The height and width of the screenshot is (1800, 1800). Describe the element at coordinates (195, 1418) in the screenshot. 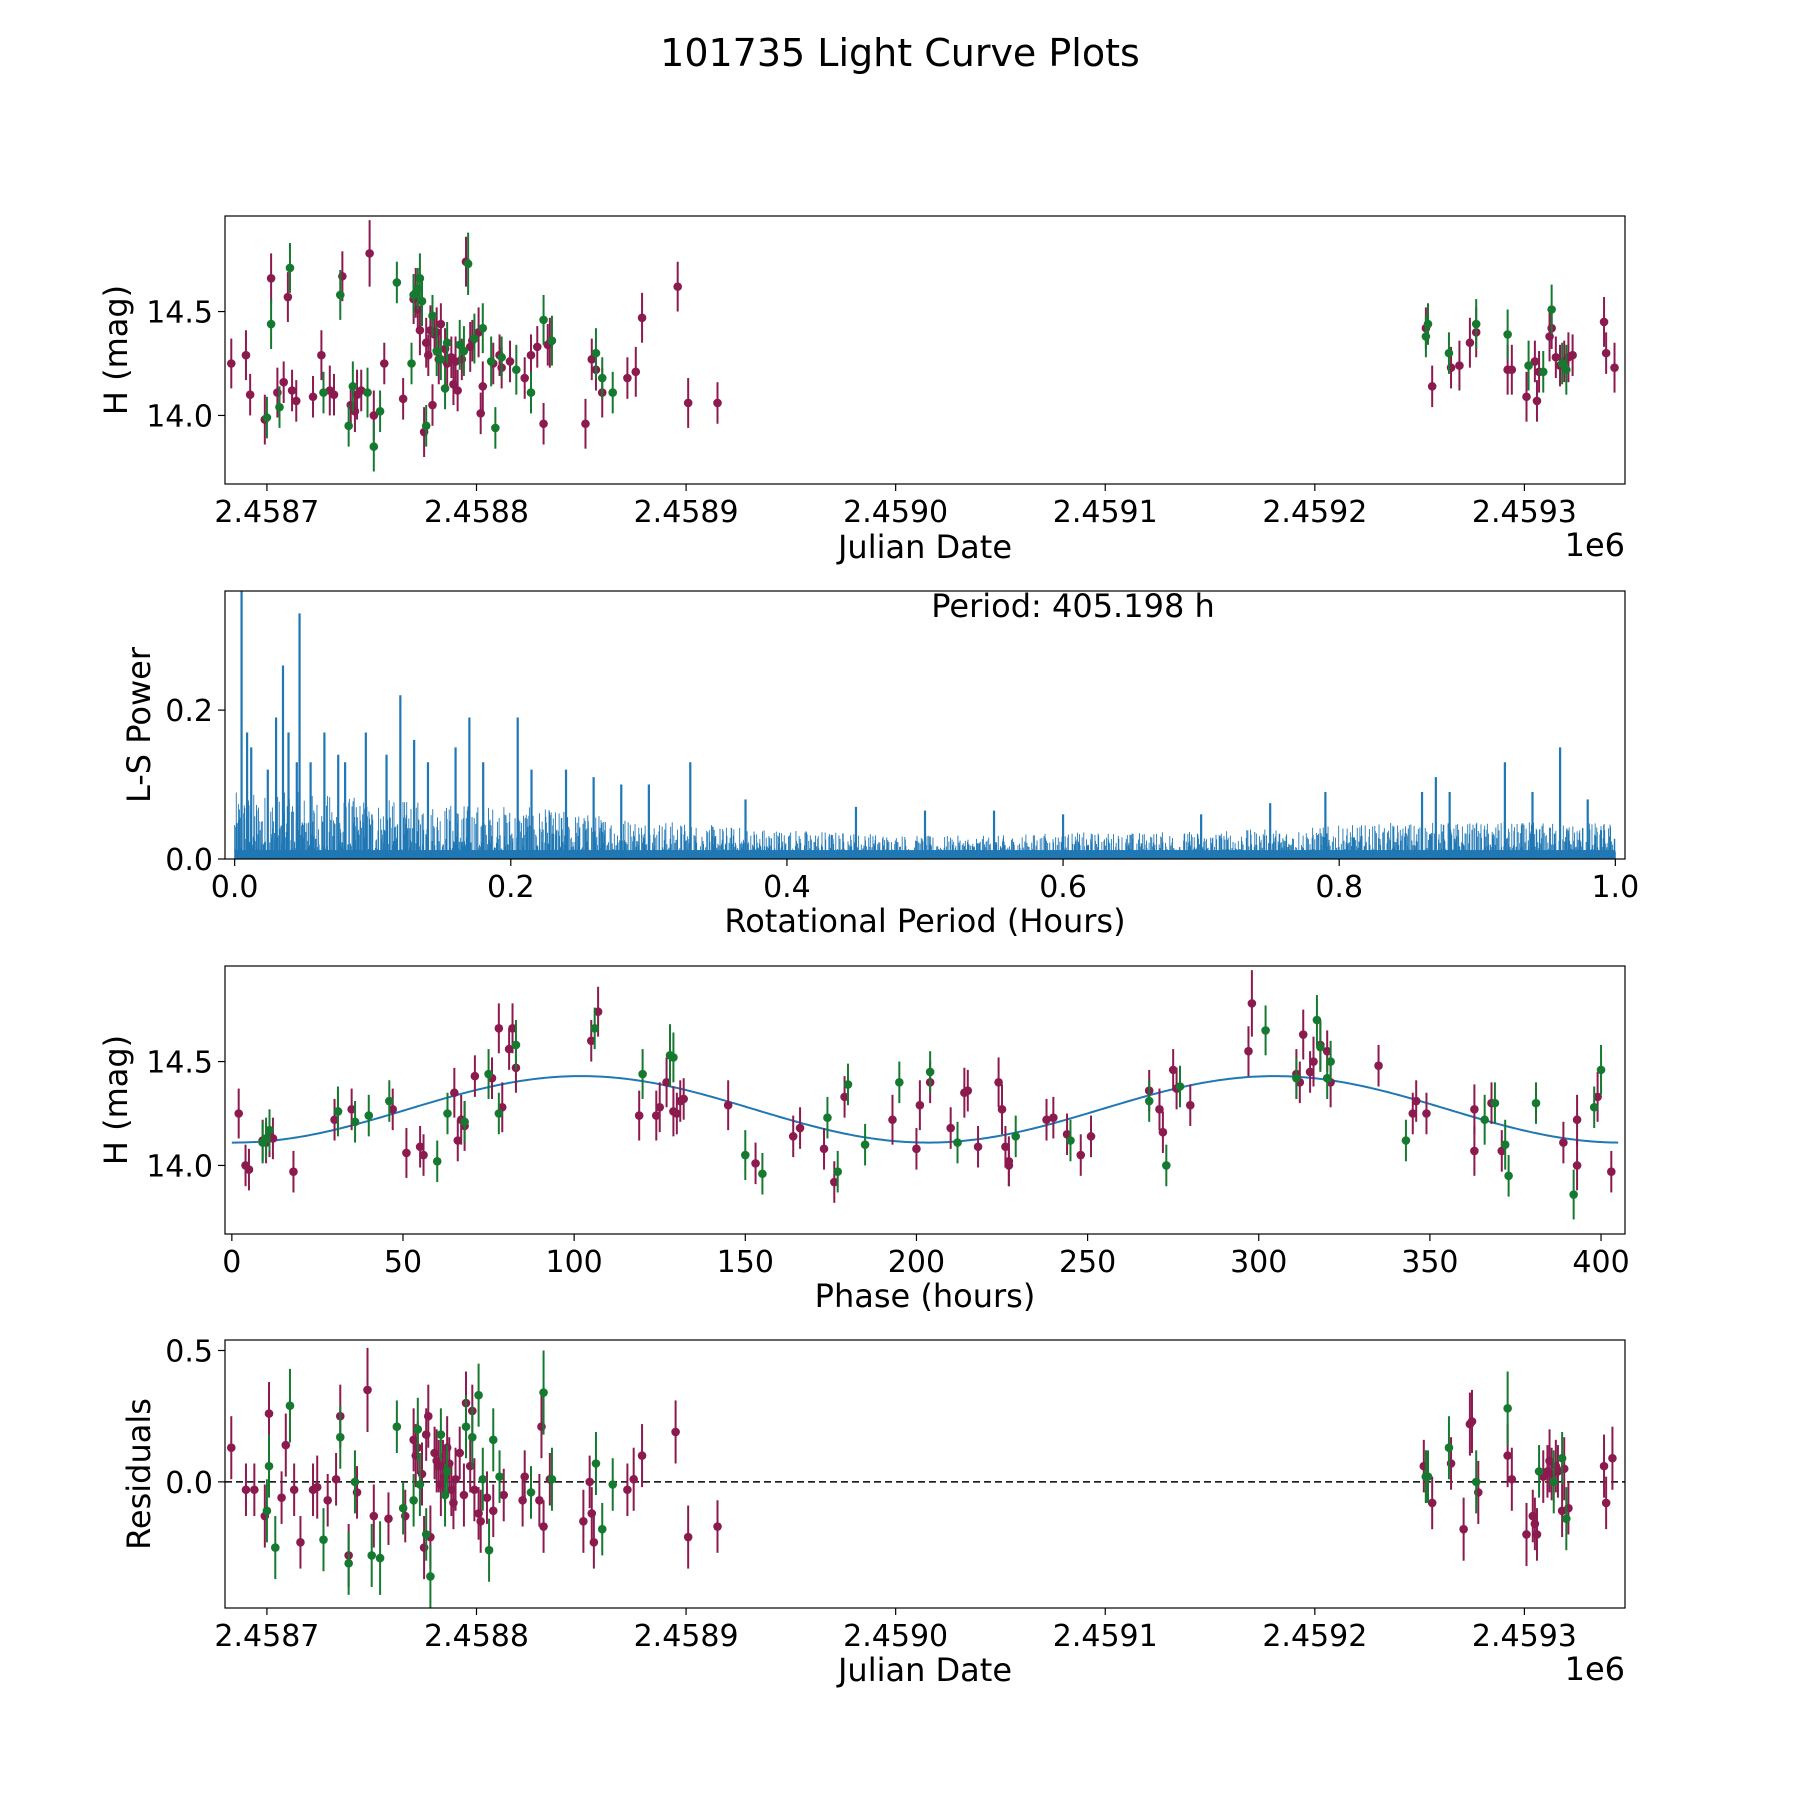

I see `residuals-y-ticks: 0.0 0.5` at that location.